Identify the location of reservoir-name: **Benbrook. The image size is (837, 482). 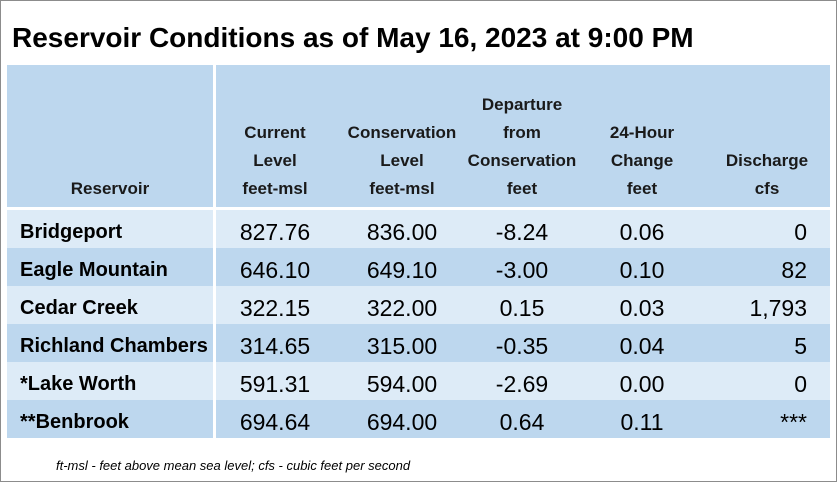
(74, 422).